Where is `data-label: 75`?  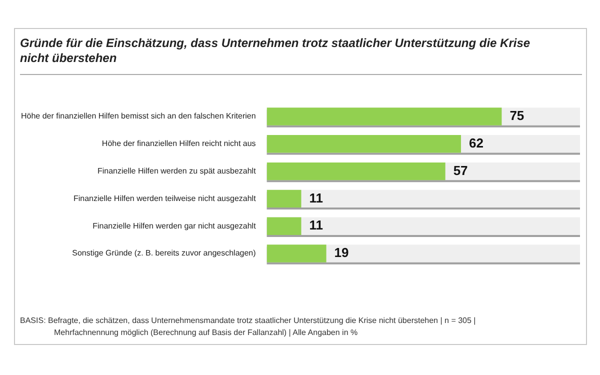 data-label: 75 is located at coordinates (517, 116).